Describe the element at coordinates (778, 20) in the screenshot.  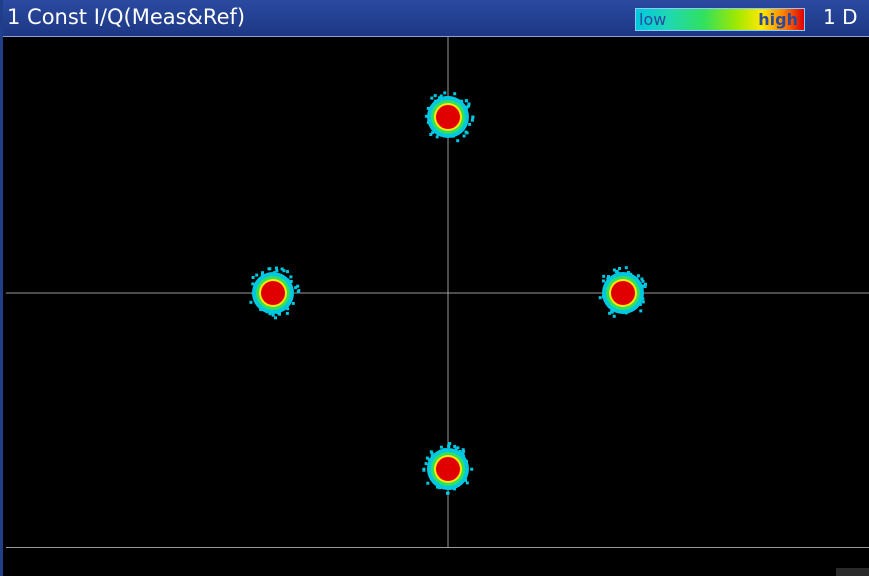
I see `color-scale-high-label: high` at that location.